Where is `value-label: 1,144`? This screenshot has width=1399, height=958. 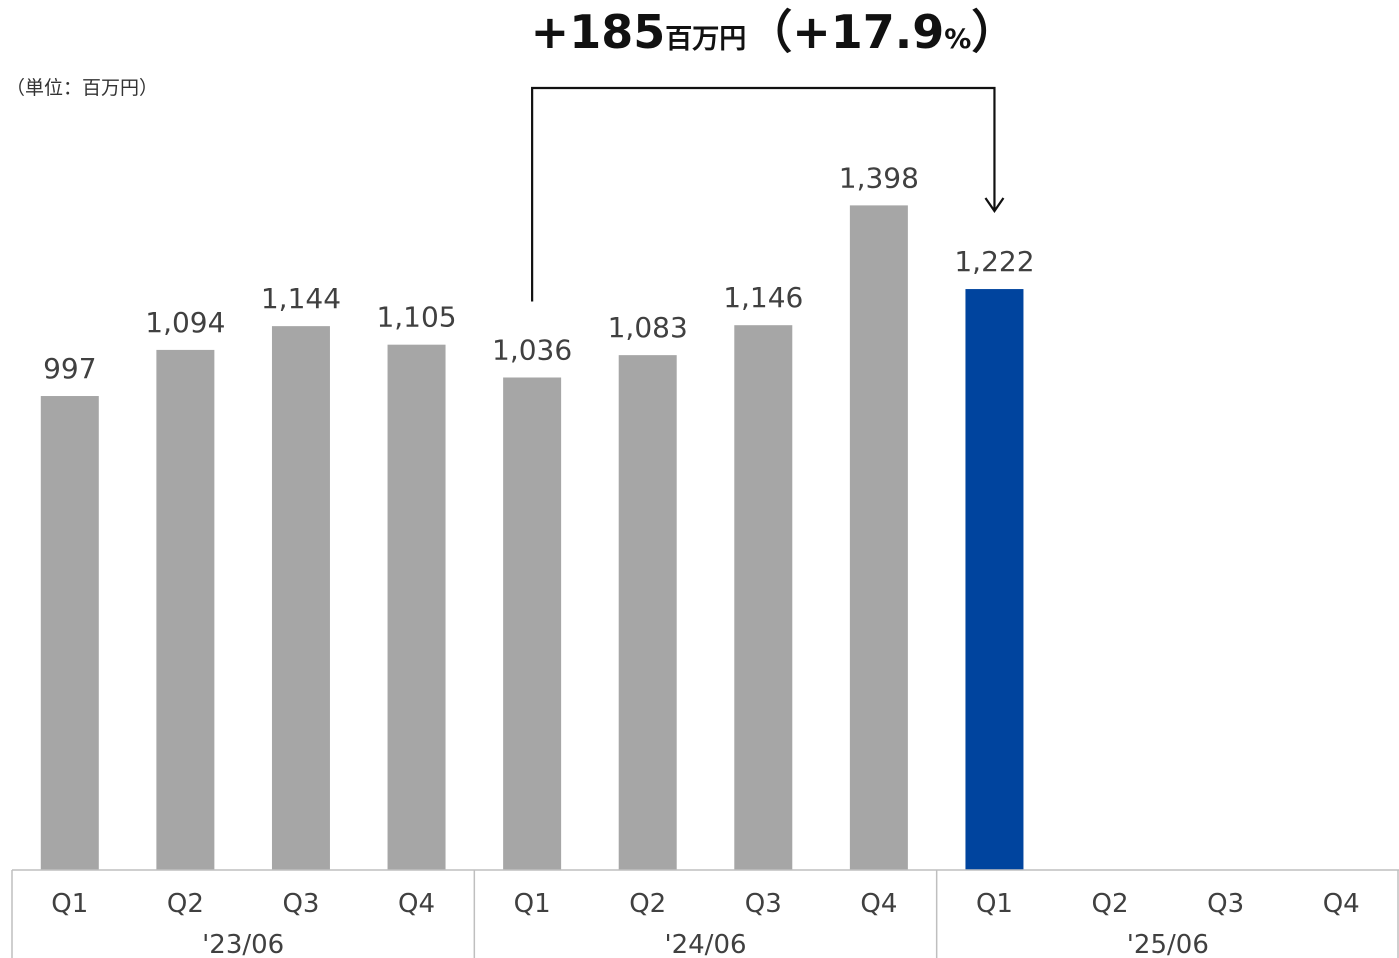
value-label: 1,144 is located at coordinates (301, 298).